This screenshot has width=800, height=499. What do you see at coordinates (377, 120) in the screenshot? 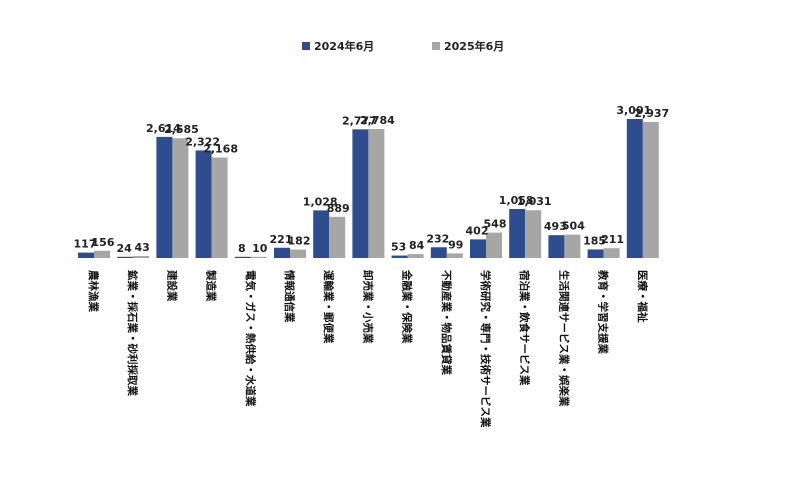
I see `value-label-2025-8: 2,784` at bounding box center [377, 120].